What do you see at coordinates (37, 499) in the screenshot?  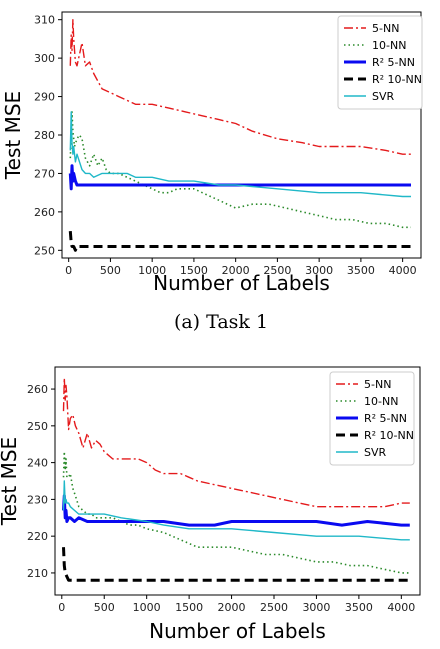 I see `y-tick-label: 230` at bounding box center [37, 499].